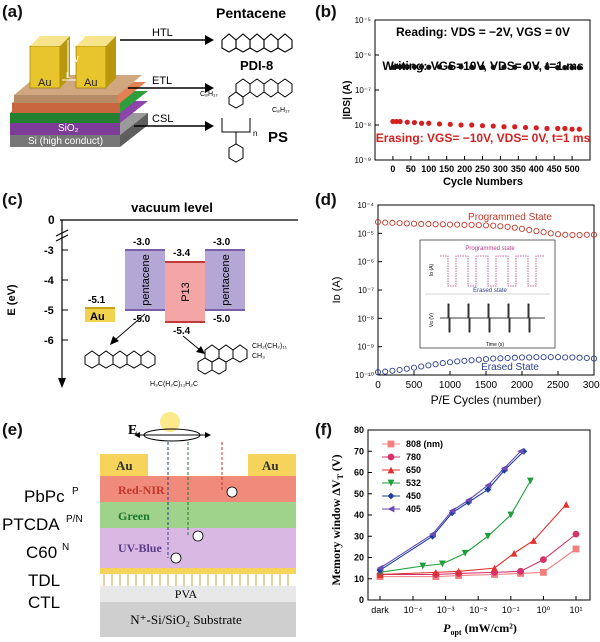  Describe the element at coordinates (490, 291) in the screenshot. I see `inset-erased-label: Erased state` at that location.